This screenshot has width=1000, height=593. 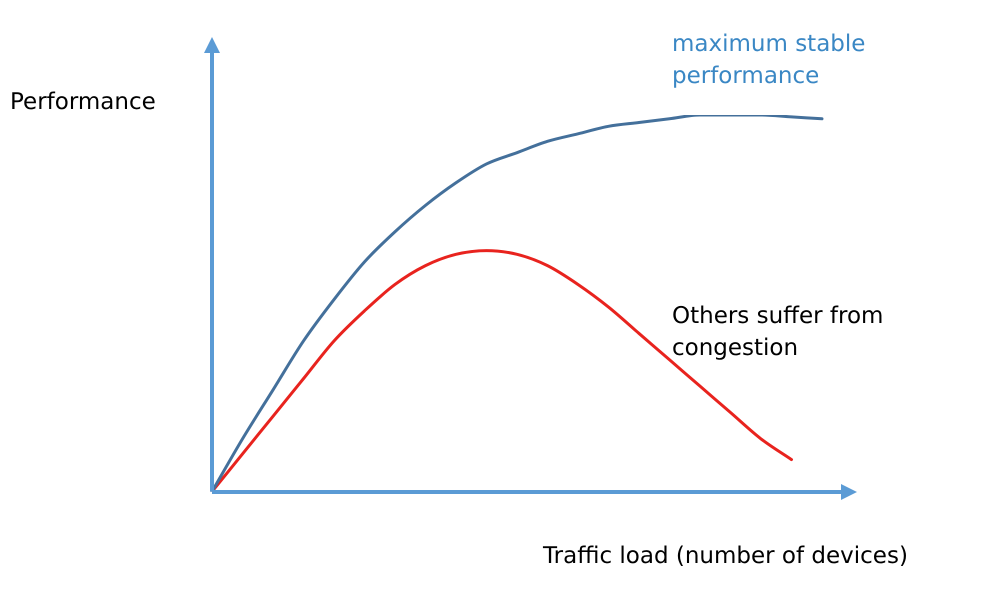 What do you see at coordinates (83, 102) in the screenshot?
I see `y-axis-title: Performance` at bounding box center [83, 102].